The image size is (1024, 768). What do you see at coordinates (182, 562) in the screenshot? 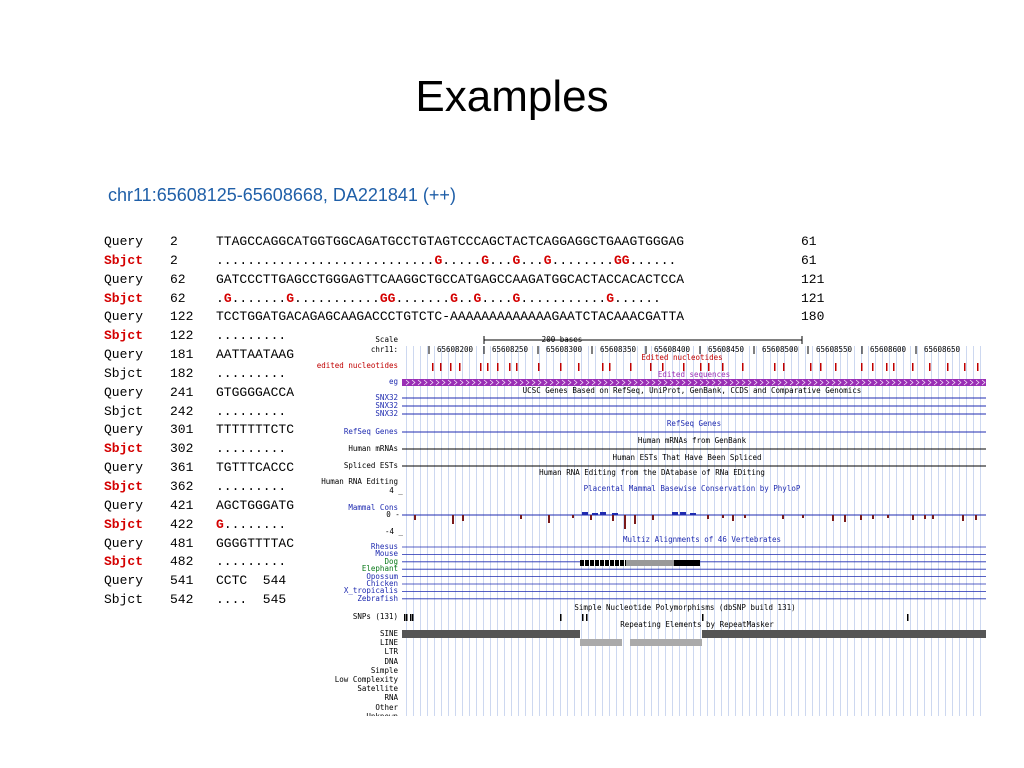
I see `row-start: 482` at bounding box center [182, 562].